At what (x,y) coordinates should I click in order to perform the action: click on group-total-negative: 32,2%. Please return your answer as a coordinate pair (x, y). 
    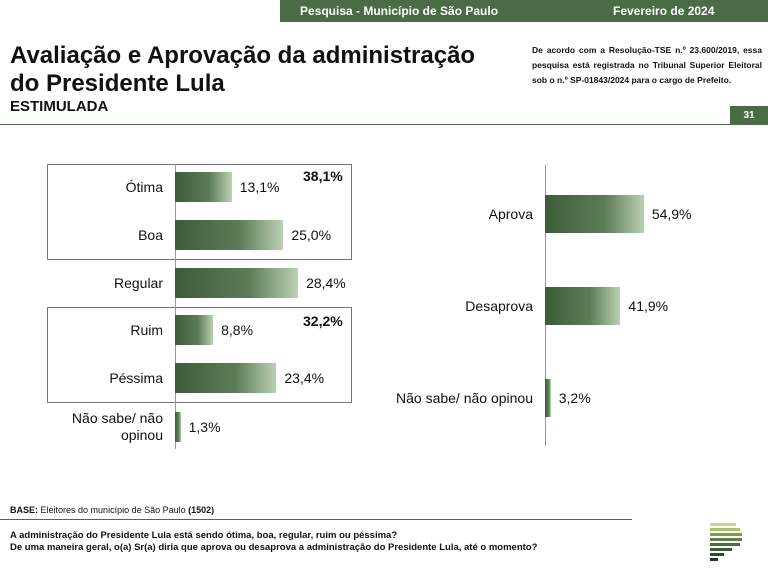
    Looking at the image, I should click on (323, 321).